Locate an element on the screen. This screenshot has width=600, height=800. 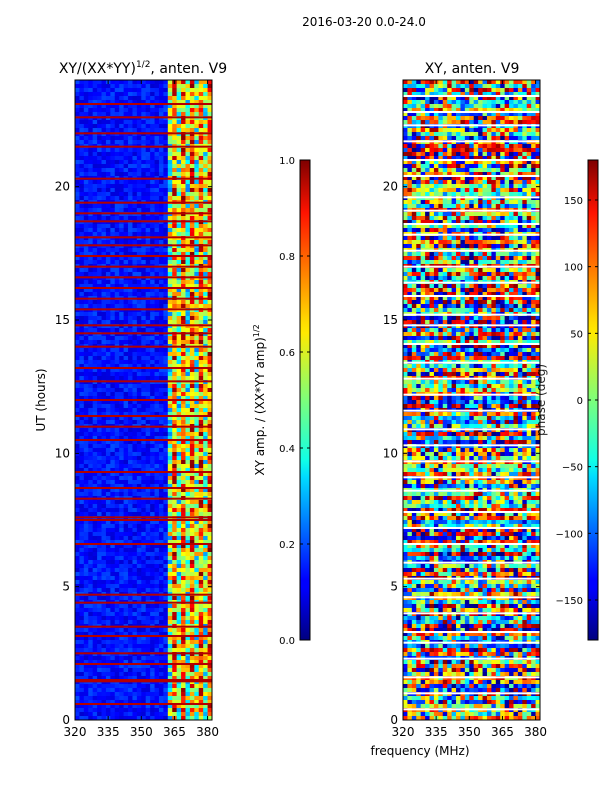
amp-flagged-row is located at coordinates (143, 498).